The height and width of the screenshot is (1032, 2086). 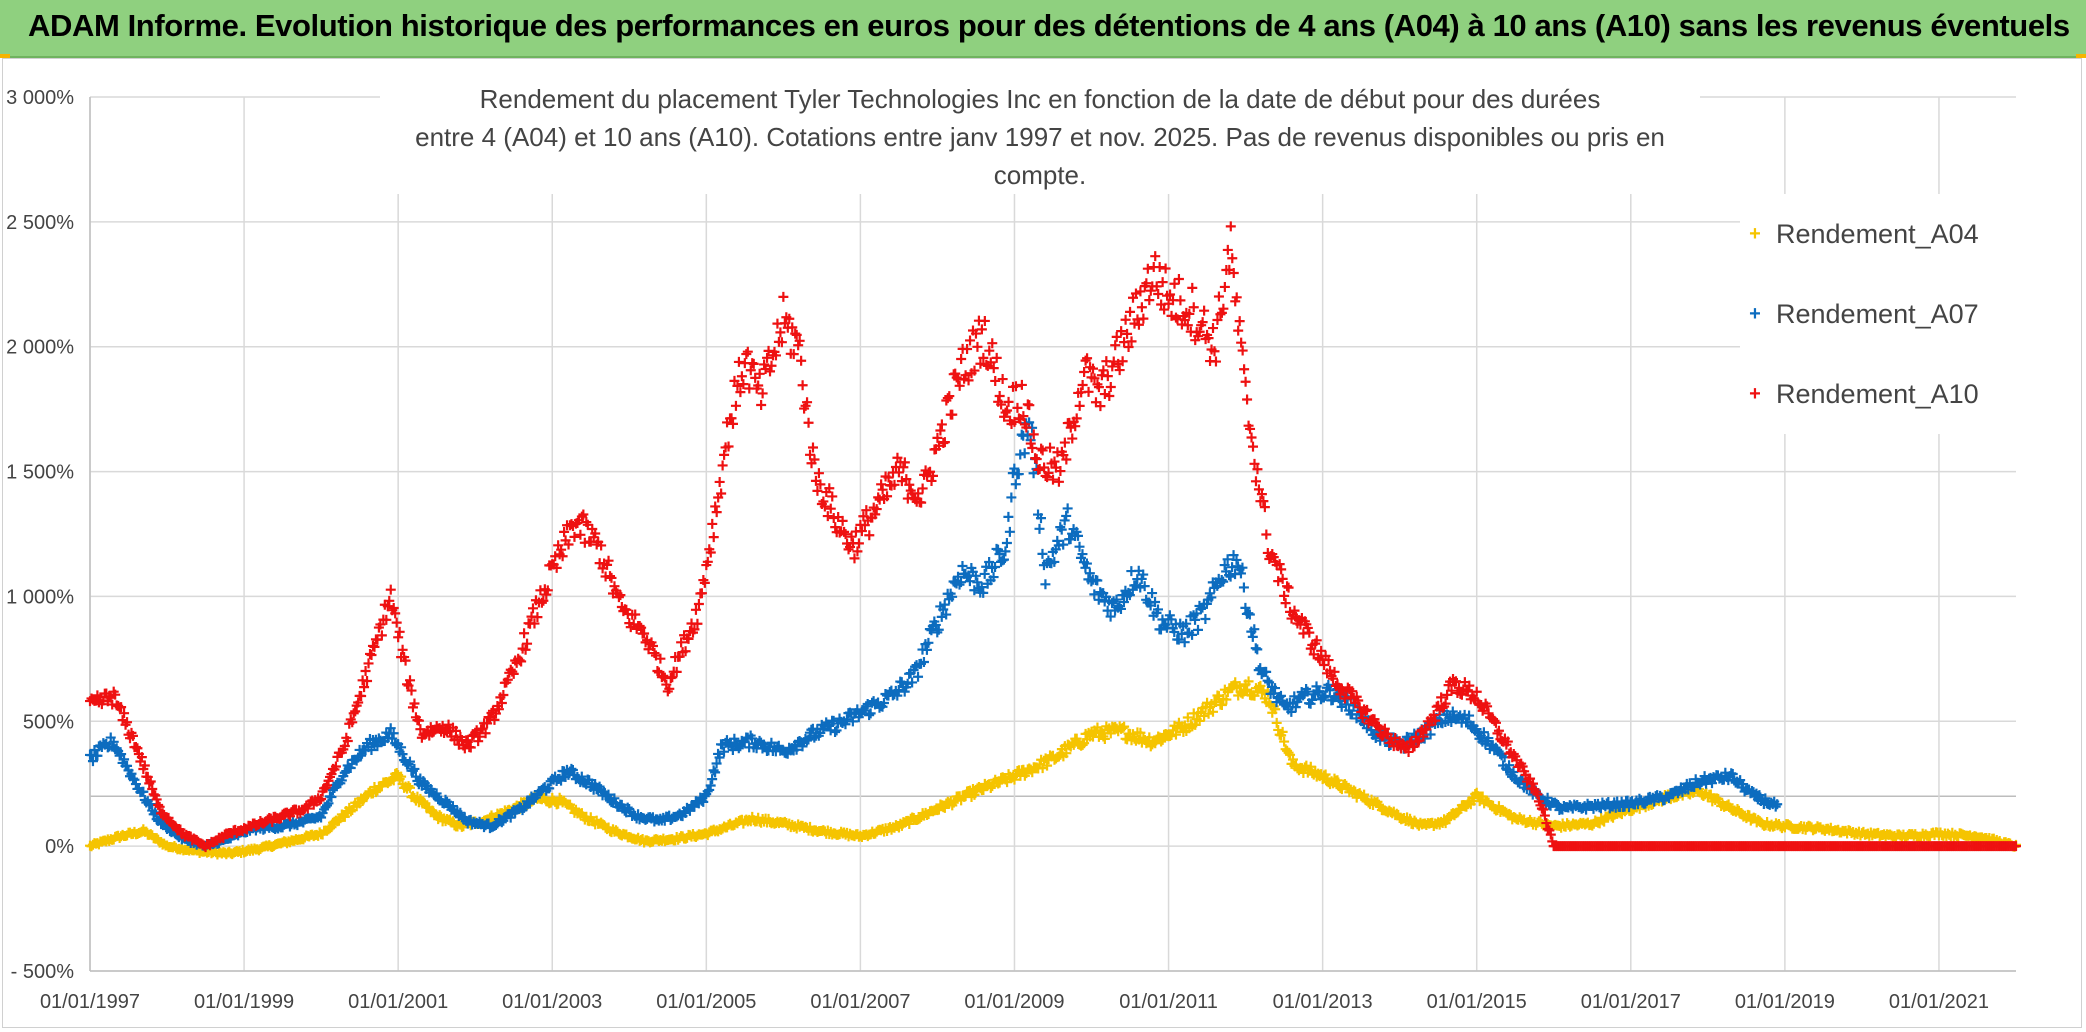 What do you see at coordinates (1877, 393) in the screenshot?
I see `legend-label-a10: Rendement_A10` at bounding box center [1877, 393].